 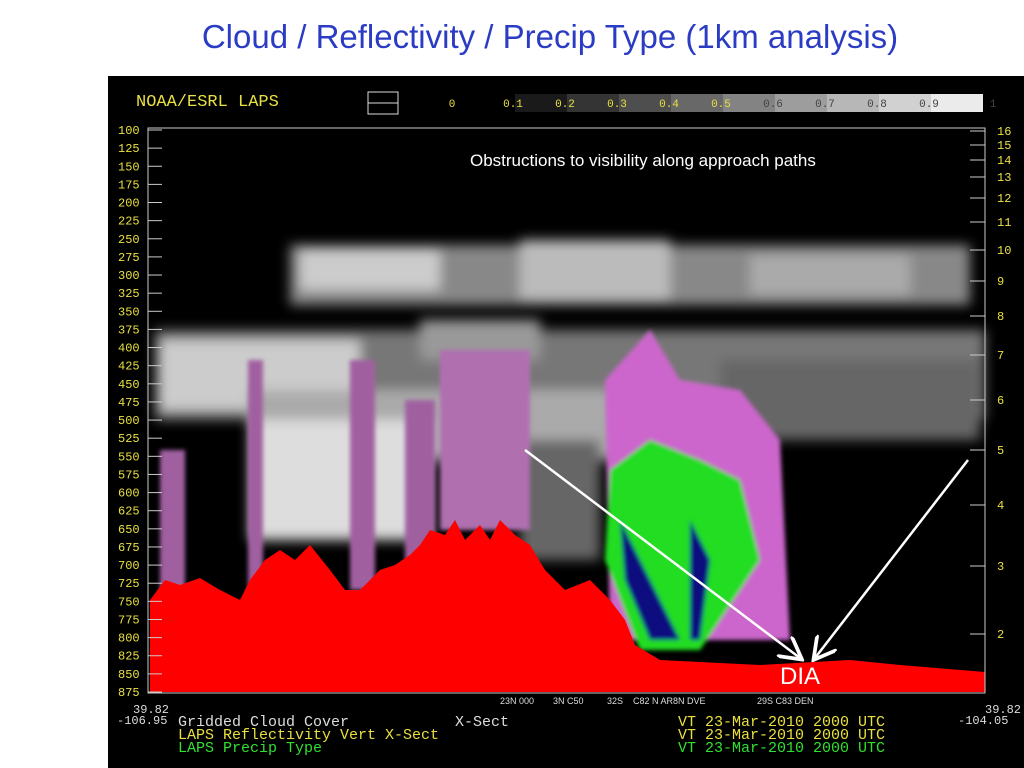 I want to click on pressure-label: 750, so click(x=129, y=602).